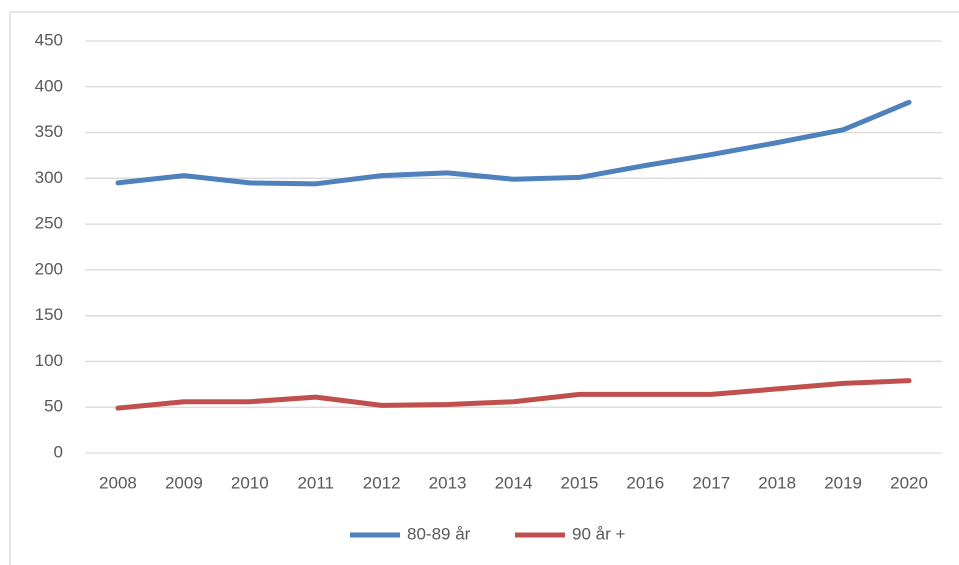 The width and height of the screenshot is (959, 565). Describe the element at coordinates (382, 482) in the screenshot. I see `x-tick-label: 2012` at that location.